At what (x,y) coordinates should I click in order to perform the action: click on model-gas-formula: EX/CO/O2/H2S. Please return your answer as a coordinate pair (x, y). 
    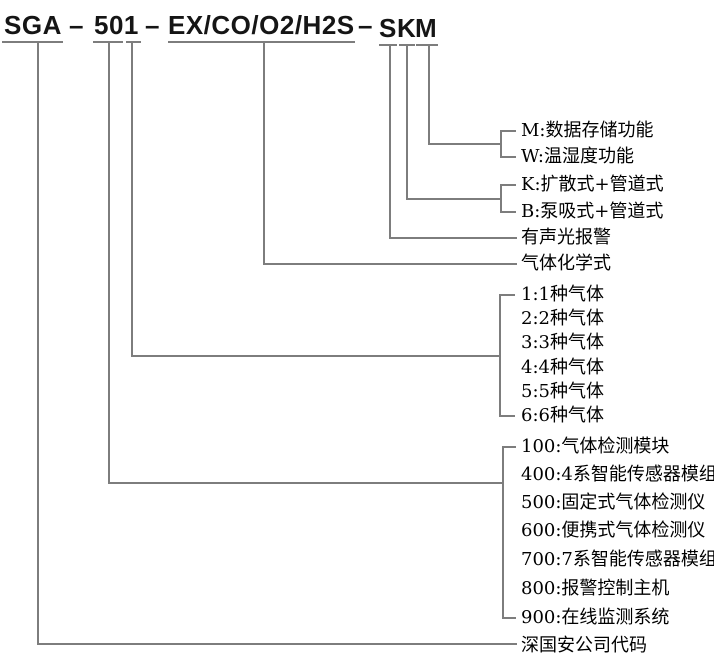
    Looking at the image, I should click on (261, 25).